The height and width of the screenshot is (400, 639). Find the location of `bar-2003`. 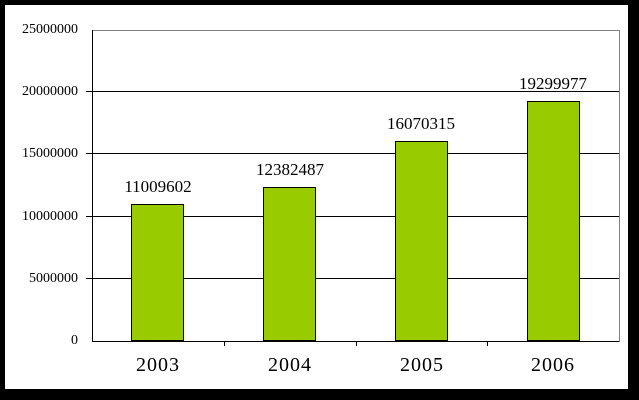

bar-2003 is located at coordinates (157, 272).